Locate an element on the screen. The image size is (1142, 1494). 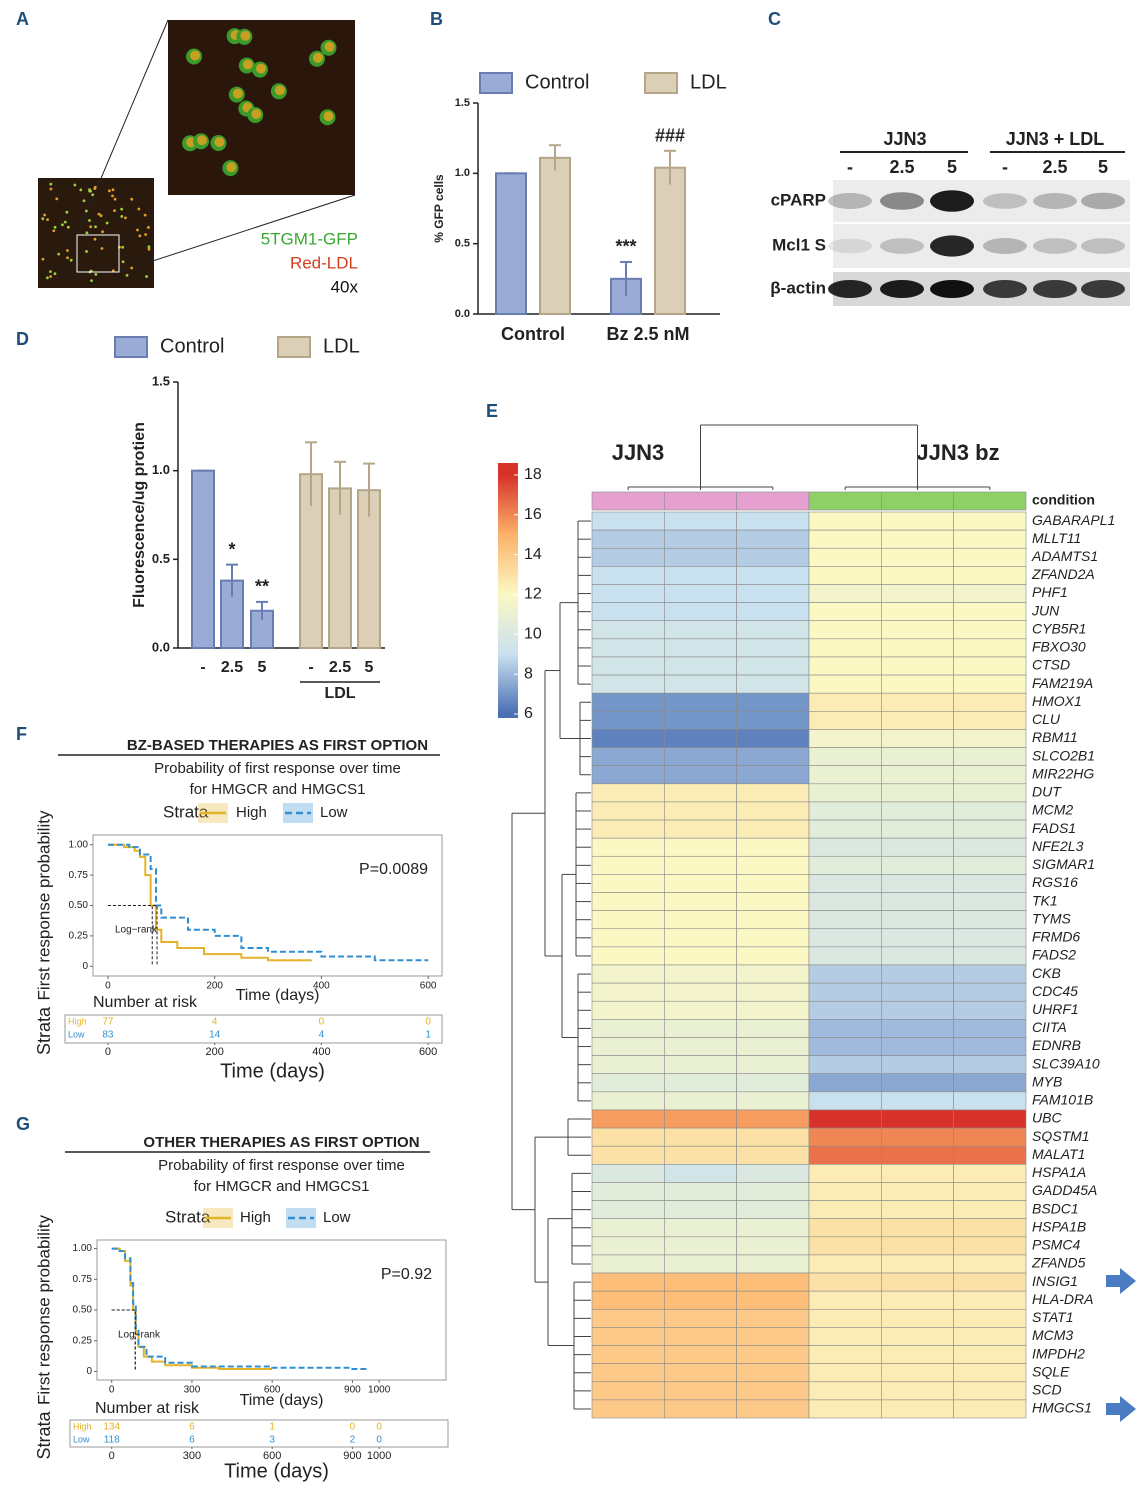
panel-label: A is located at coordinates (22, 19).